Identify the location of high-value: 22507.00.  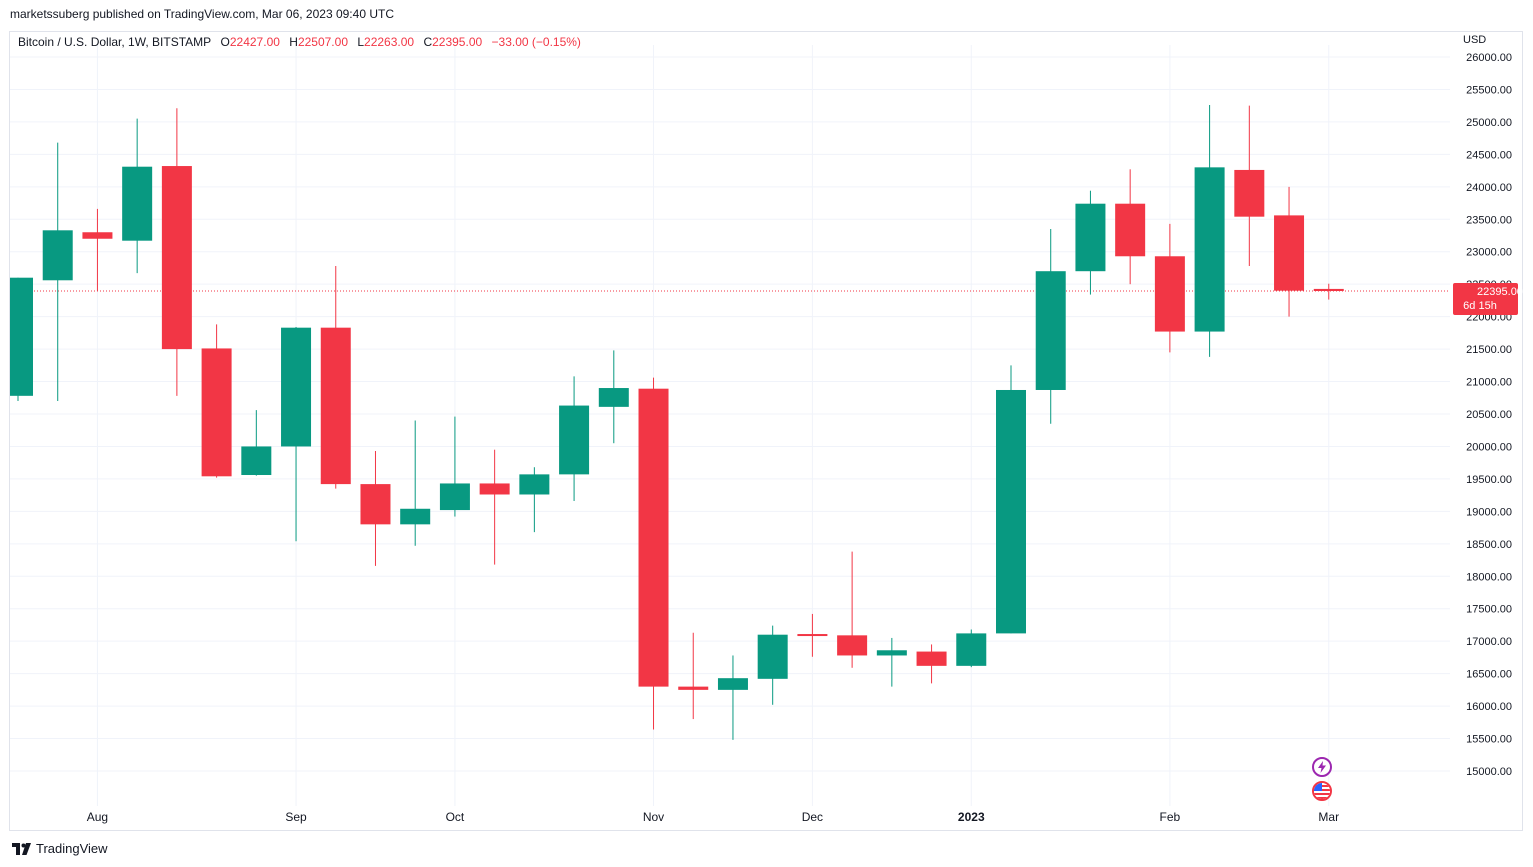
(322, 42).